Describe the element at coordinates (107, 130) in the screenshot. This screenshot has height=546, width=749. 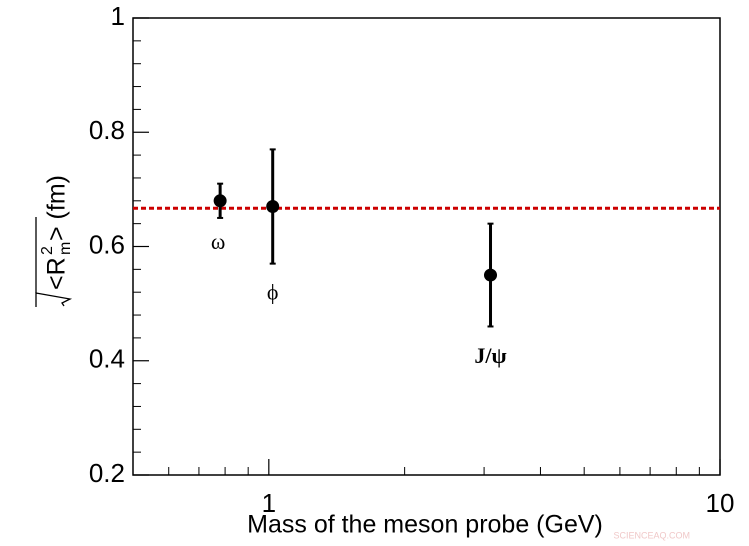
I see `y-tick-label: 0.8` at that location.